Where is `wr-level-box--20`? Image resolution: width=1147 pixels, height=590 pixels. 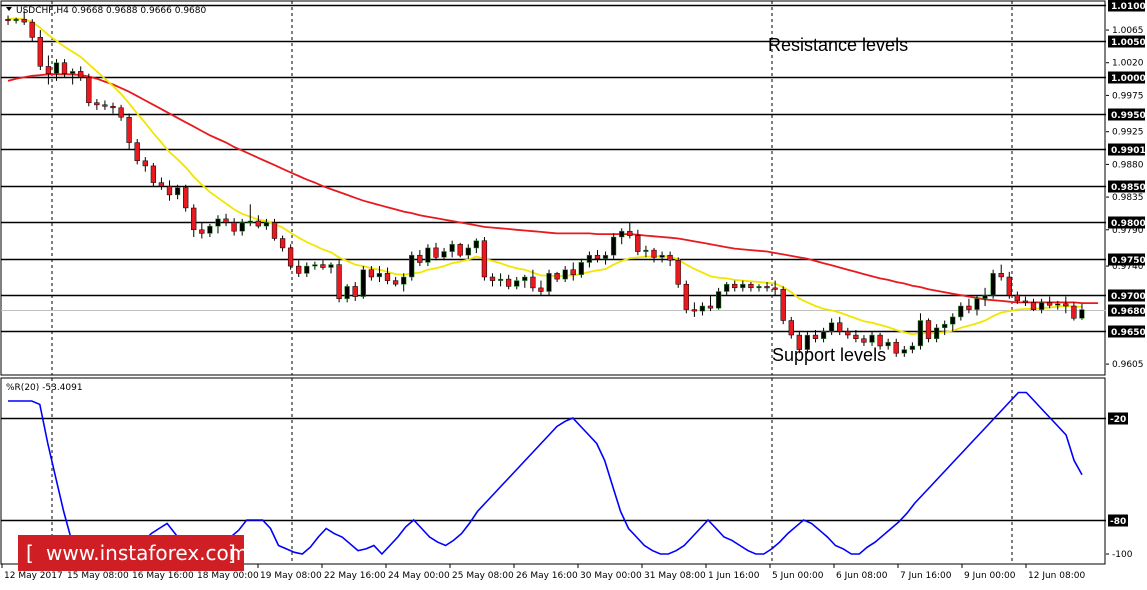 wr-level-box--20 is located at coordinates (1118, 418).